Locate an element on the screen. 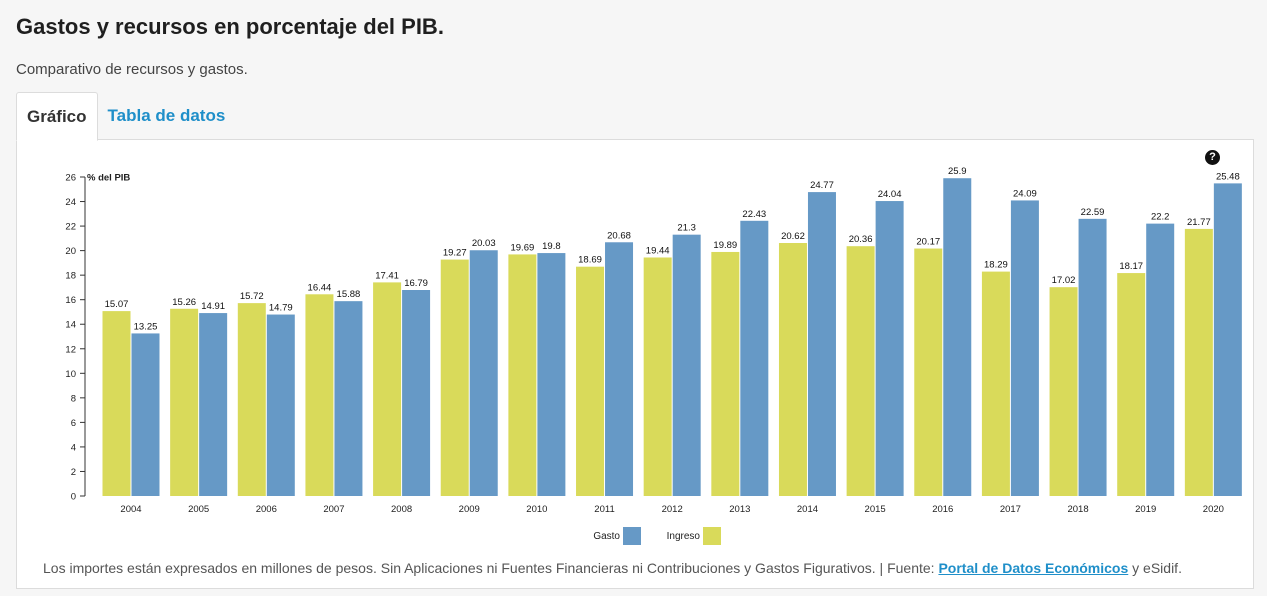 This screenshot has width=1267, height=596. data-label-gasto: 24.09 is located at coordinates (1025, 193).